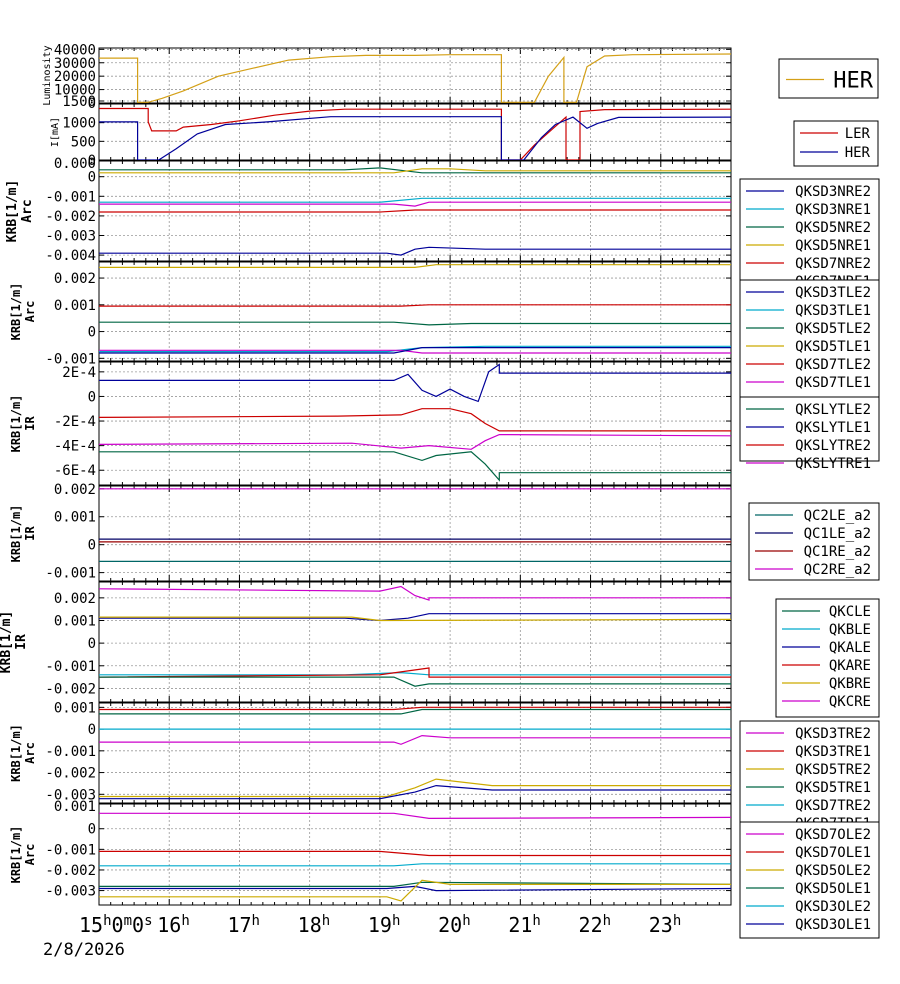 The width and height of the screenshot is (900, 984). Describe the element at coordinates (833, 210) in the screenshot. I see `legend-label: QKSD3NRE1` at that location.